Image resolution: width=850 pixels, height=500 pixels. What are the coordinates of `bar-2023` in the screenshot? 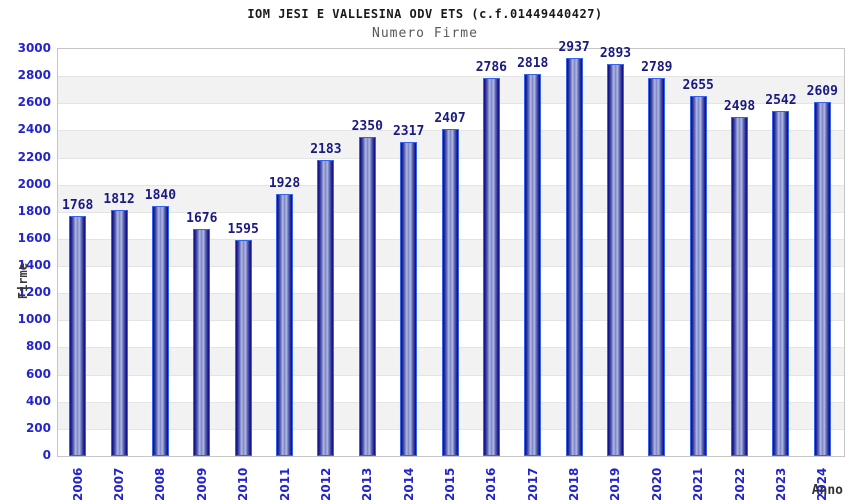 It's located at (781, 283).